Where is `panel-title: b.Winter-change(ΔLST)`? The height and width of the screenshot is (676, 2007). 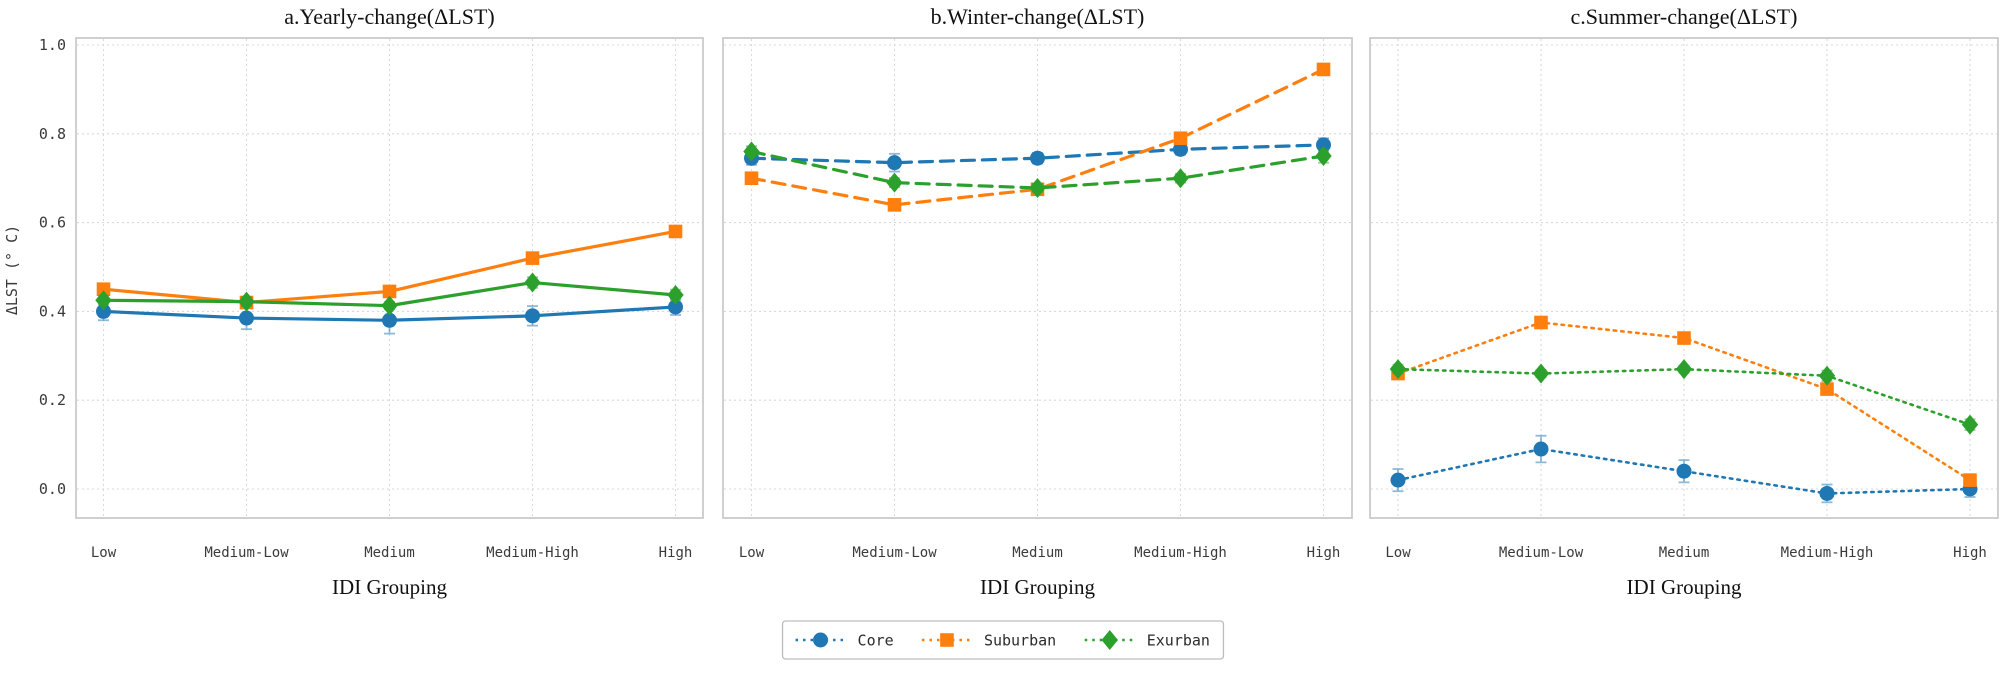 panel-title: b.Winter-change(ΔLST) is located at coordinates (1038, 16).